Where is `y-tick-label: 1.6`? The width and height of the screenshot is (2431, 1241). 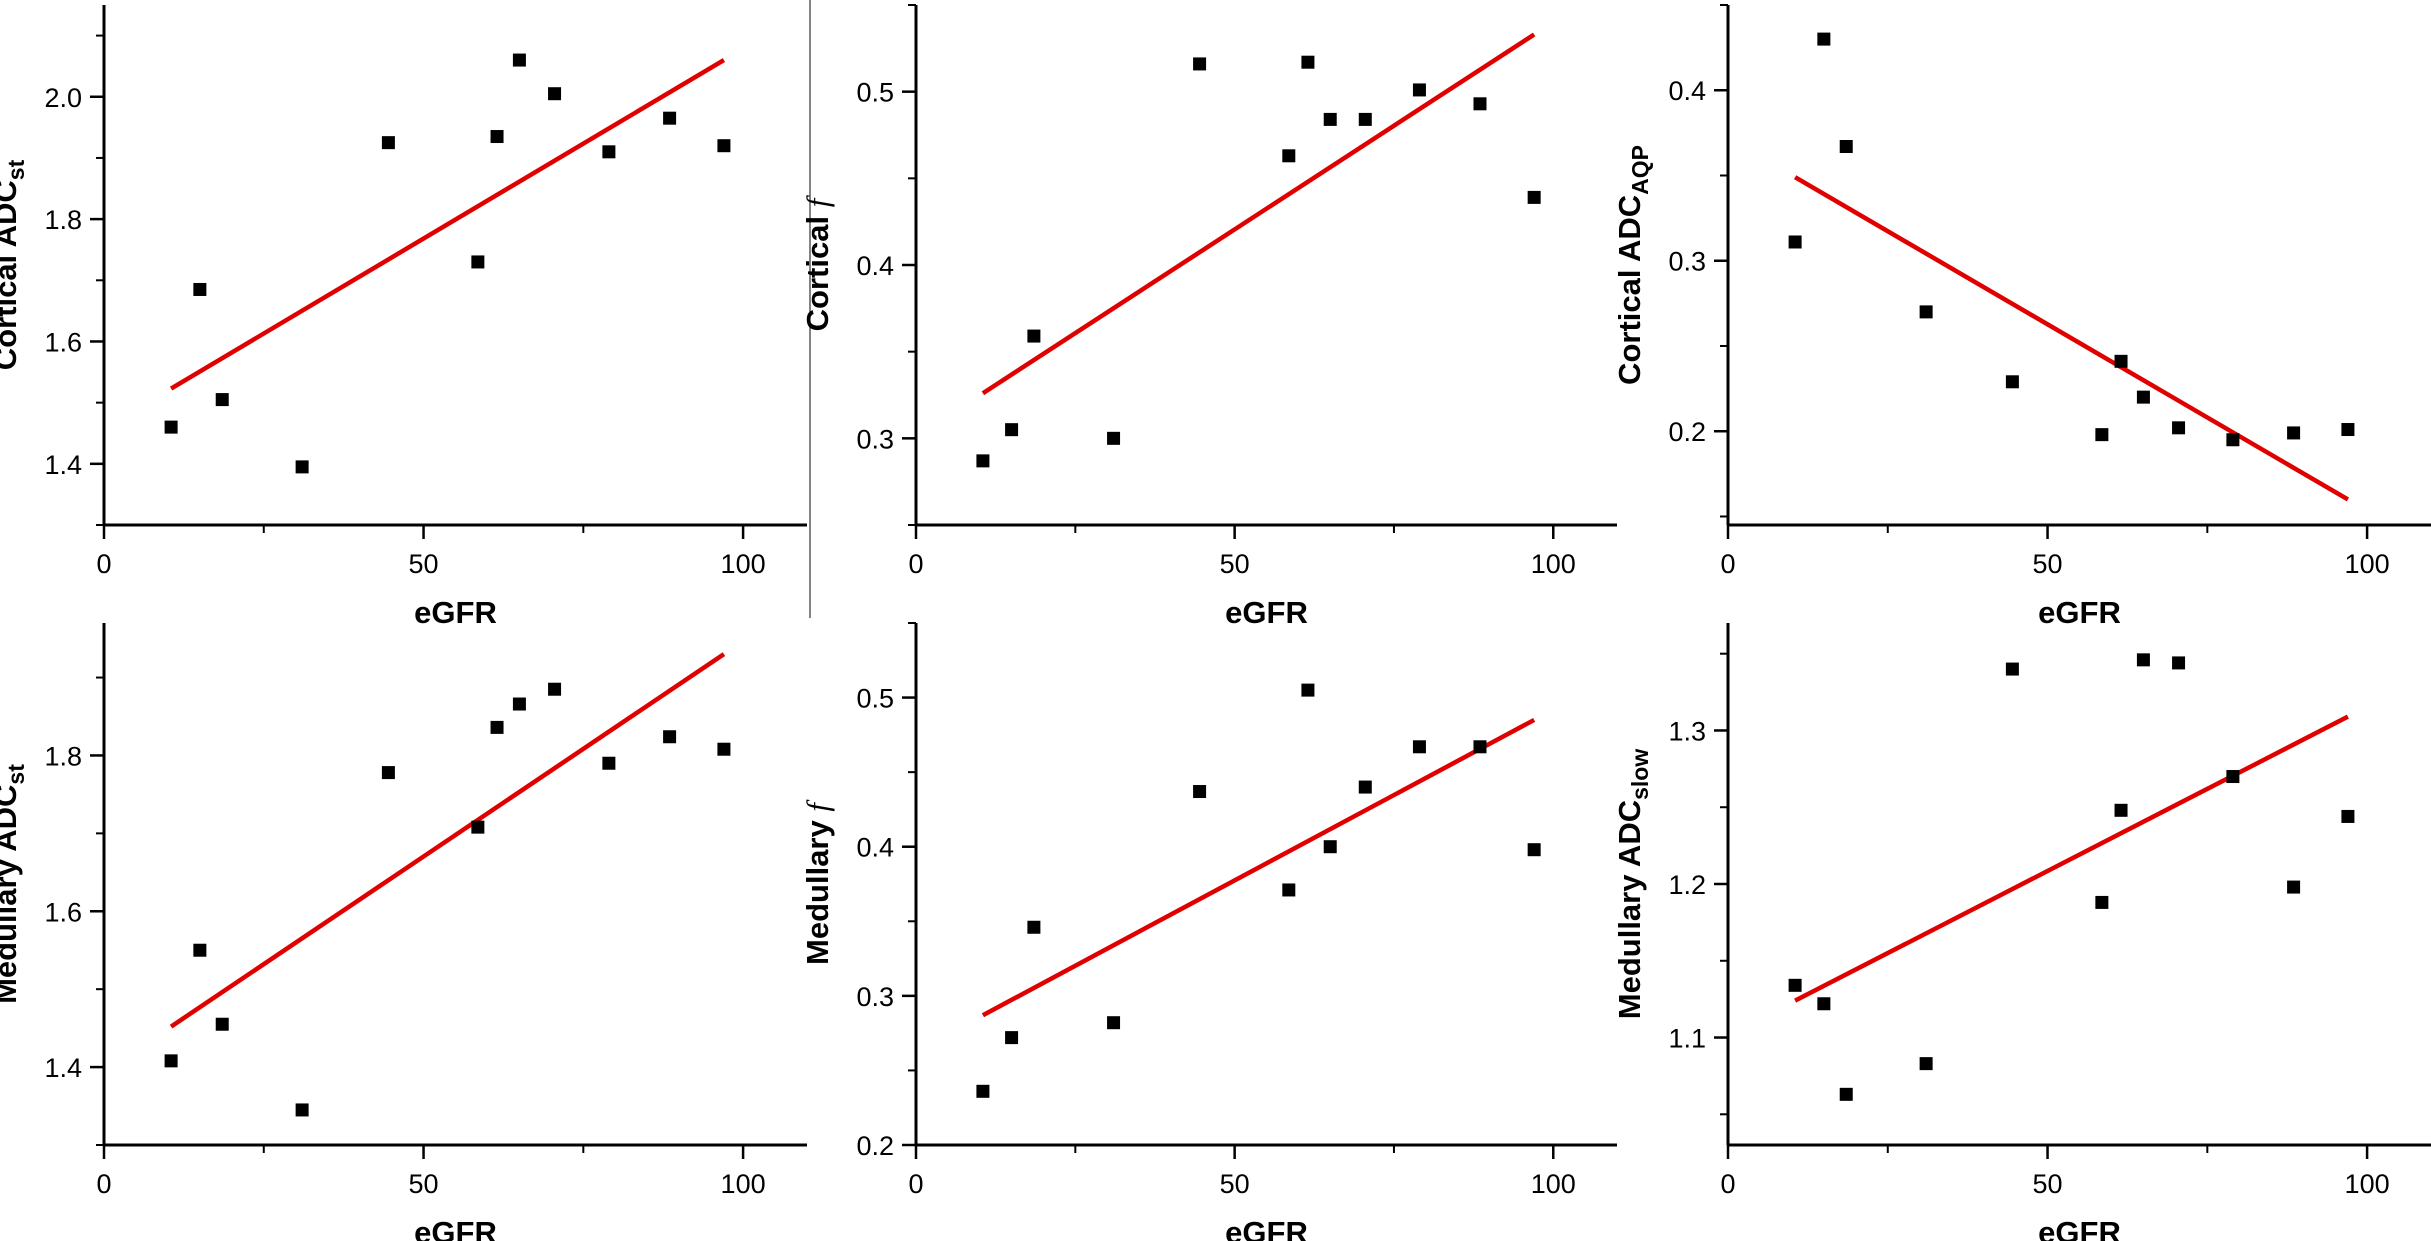
y-tick-label: 1.6 is located at coordinates (63, 342).